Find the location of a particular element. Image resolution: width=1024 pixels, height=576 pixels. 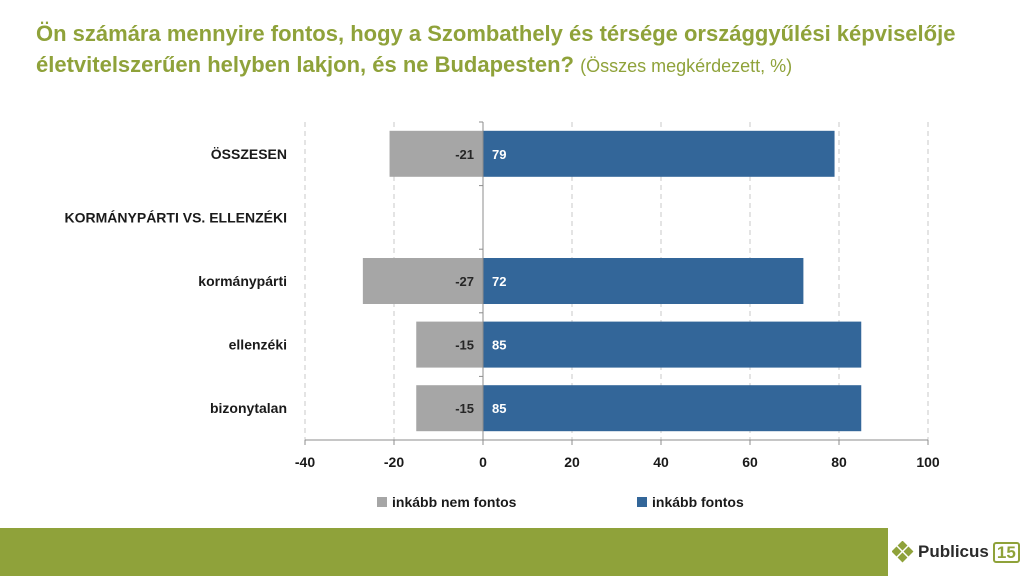

category-label: ellenzéki is located at coordinates (258, 345).